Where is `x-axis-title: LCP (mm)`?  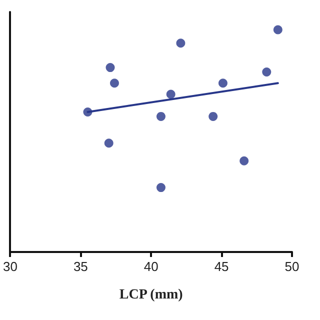
x-axis-title: LCP (mm) is located at coordinates (151, 295).